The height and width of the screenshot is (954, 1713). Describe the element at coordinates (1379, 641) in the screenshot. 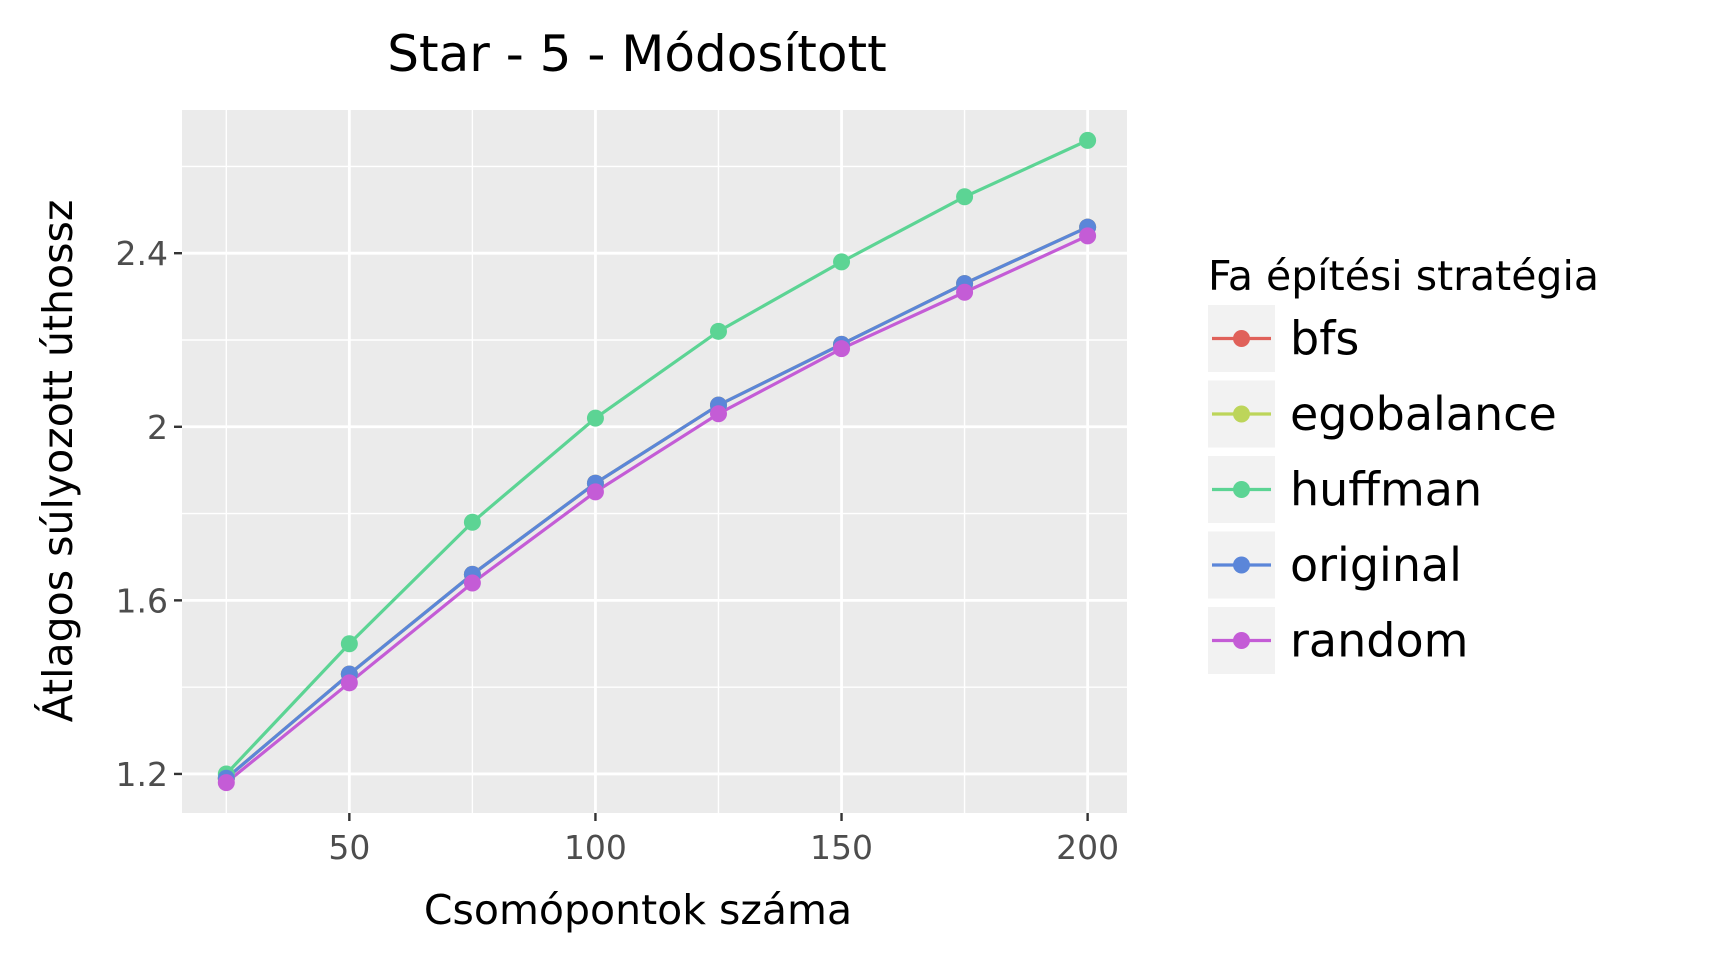

I see `legend-label-random: random` at that location.